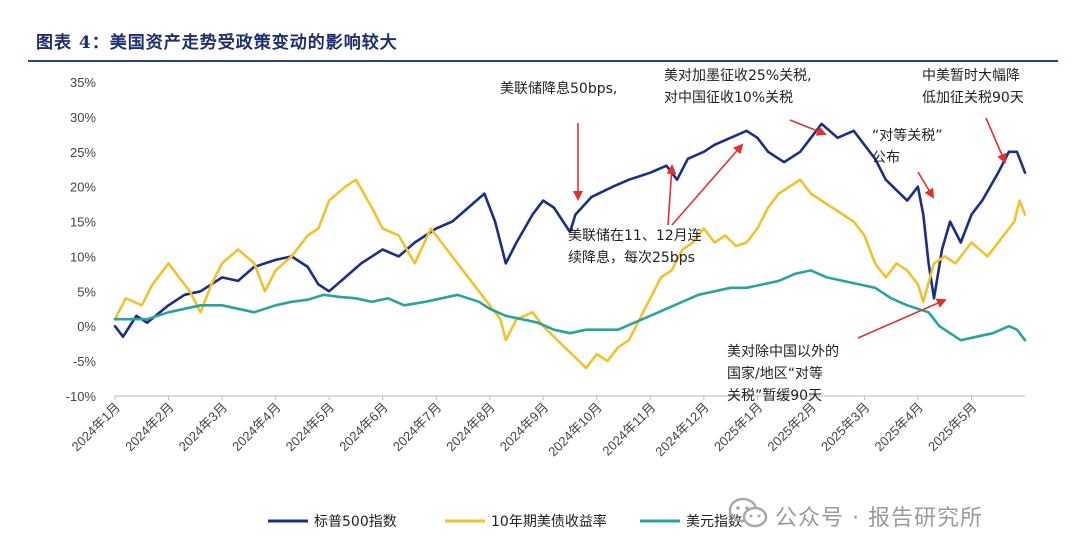 This screenshot has width=1080, height=556. Describe the element at coordinates (363, 427) in the screenshot. I see `x-tick-label: 2024年6月` at that location.